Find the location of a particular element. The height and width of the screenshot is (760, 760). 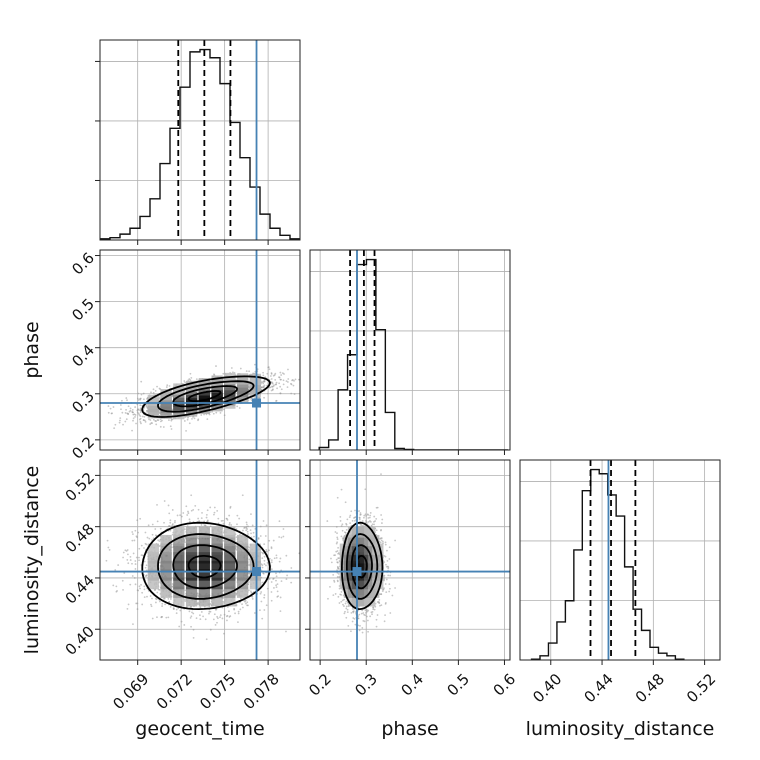

histogram-step-phase is located at coordinates (413, 354).